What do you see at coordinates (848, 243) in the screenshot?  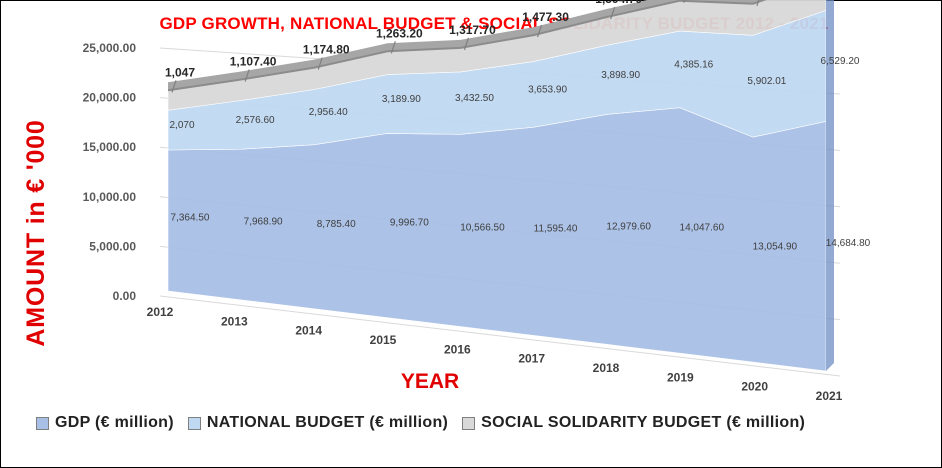 I see `gdp-data-label: 14,684.80` at bounding box center [848, 243].